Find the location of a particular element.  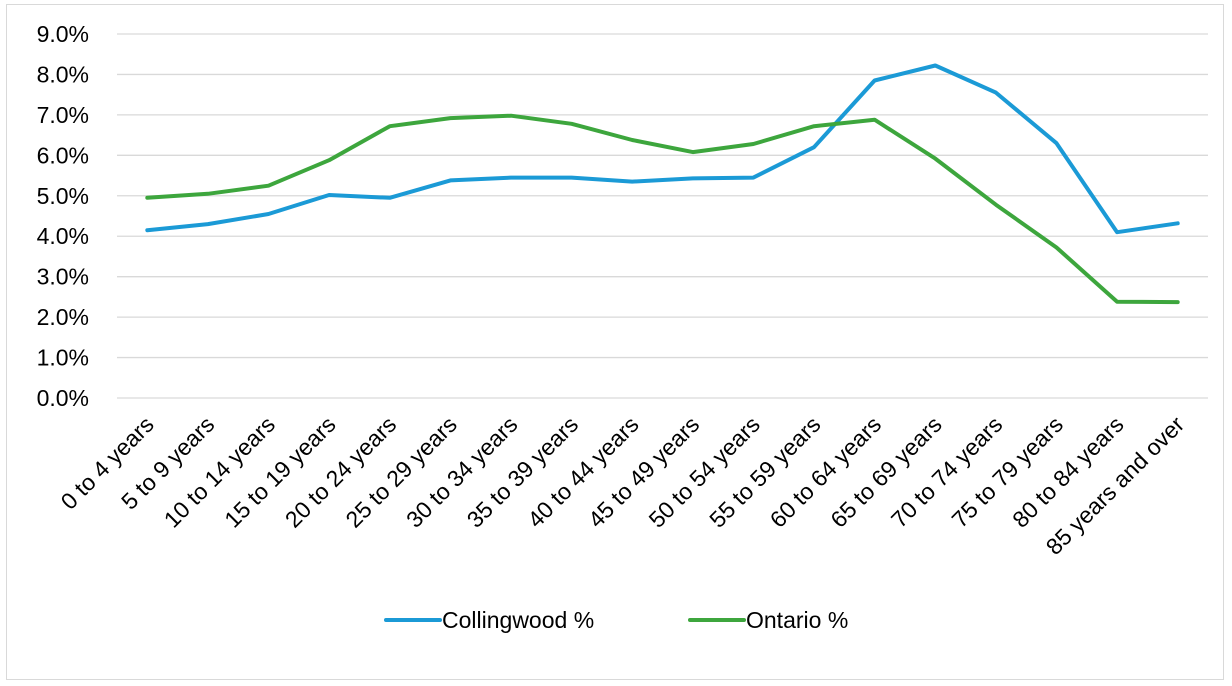

legend-label: Ontario % is located at coordinates (797, 620).